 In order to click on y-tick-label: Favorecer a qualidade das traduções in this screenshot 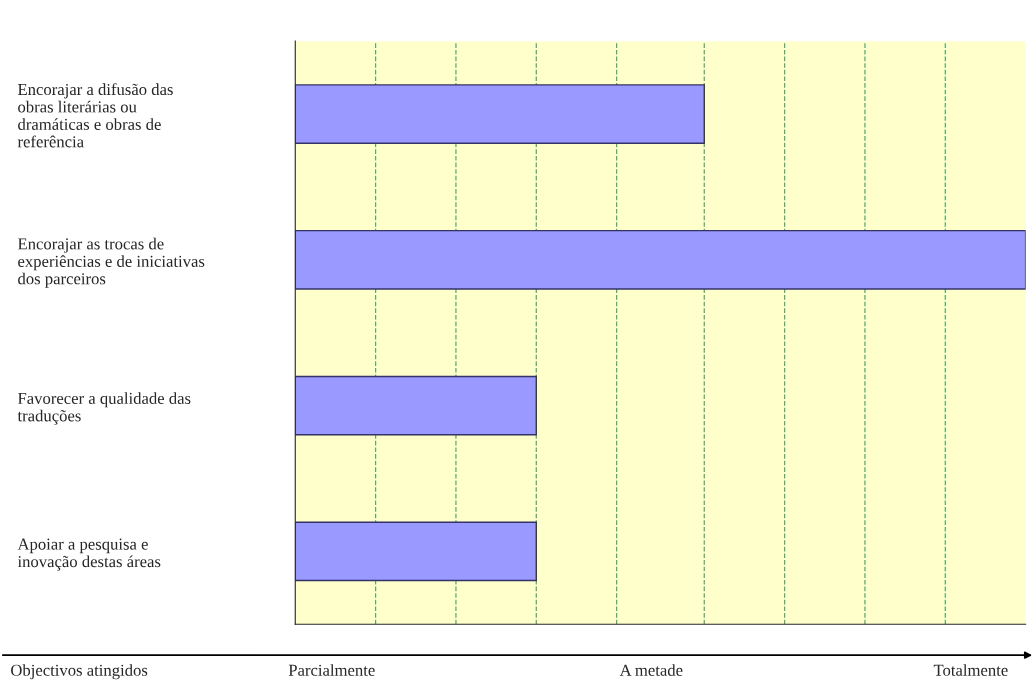, I will do `click(104, 408)`.